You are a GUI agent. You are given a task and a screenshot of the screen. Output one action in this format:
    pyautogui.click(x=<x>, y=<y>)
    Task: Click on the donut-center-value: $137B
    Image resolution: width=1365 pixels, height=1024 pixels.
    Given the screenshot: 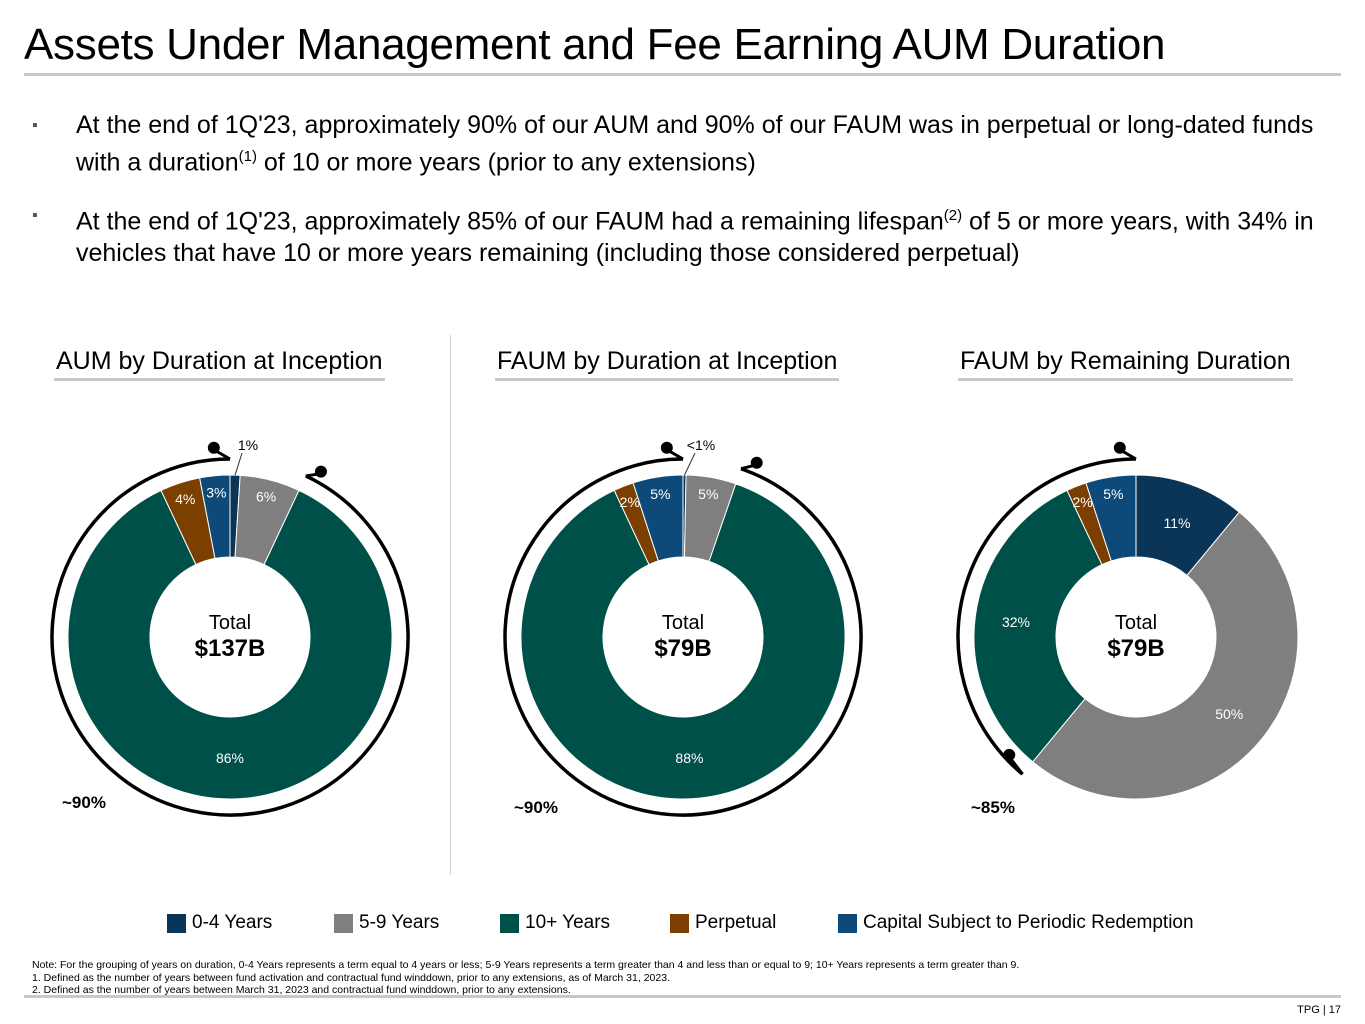 What is the action you would take?
    pyautogui.click(x=230, y=648)
    